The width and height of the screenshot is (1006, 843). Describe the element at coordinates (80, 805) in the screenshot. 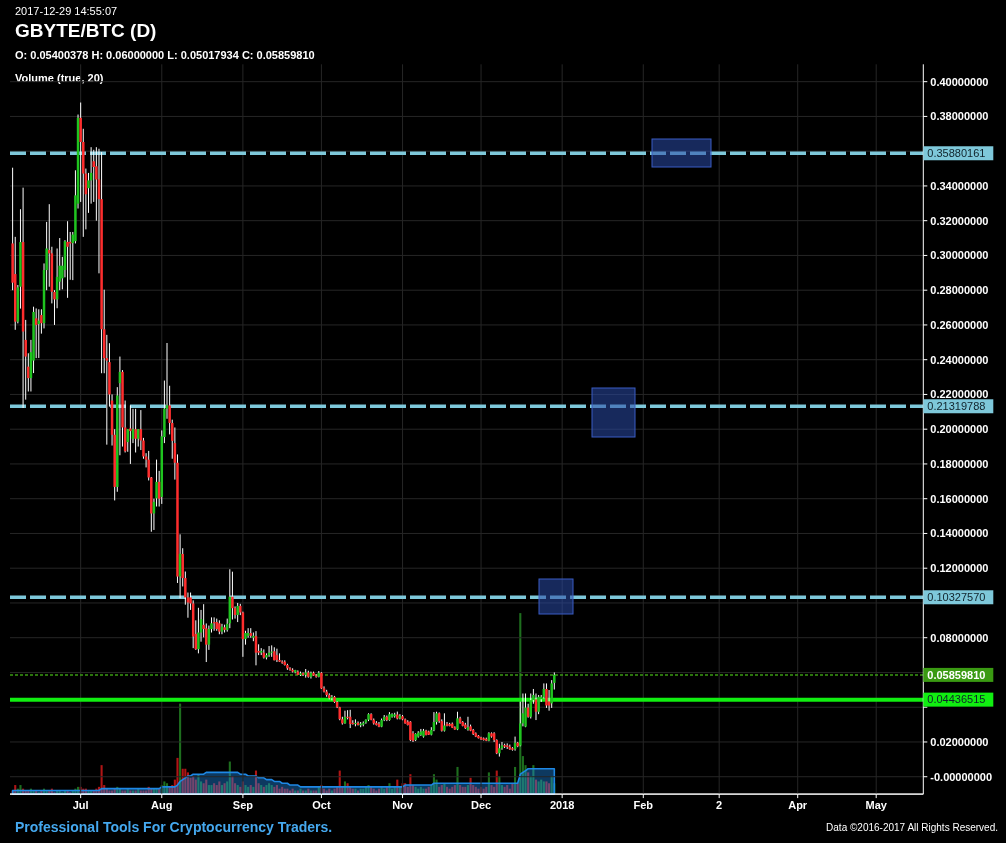

I see `x-tick-label: Jul` at that location.